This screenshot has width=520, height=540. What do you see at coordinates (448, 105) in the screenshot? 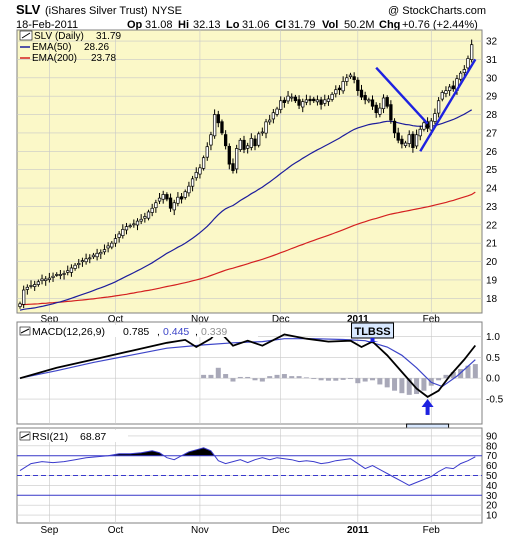
I see `trendline` at bounding box center [448, 105].